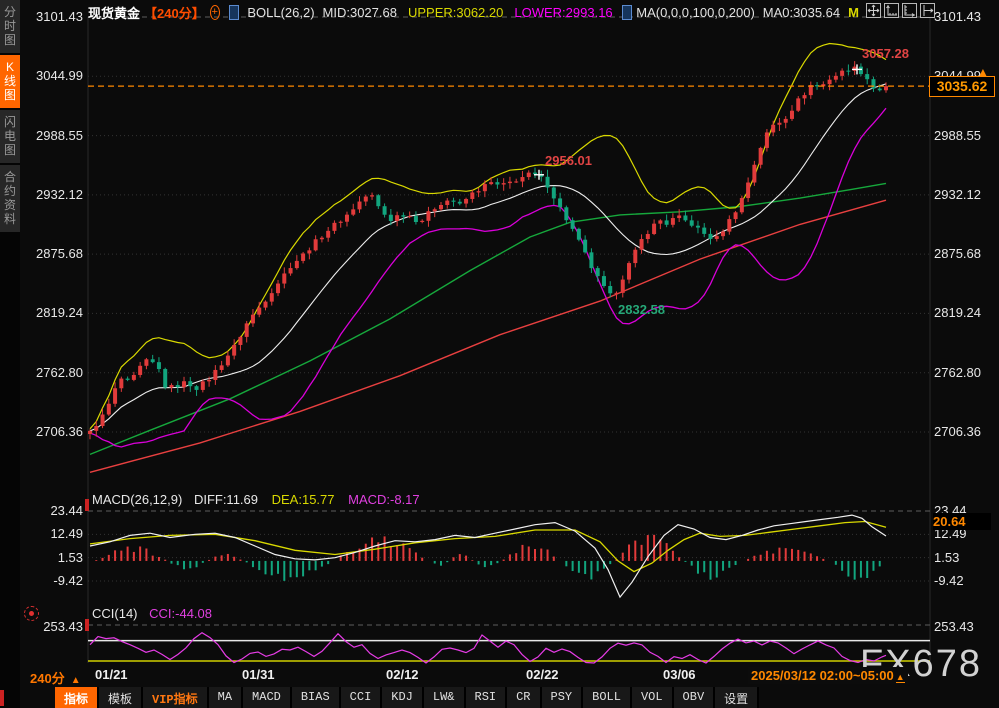 The image size is (999, 708). Describe the element at coordinates (70, 557) in the screenshot. I see `macd-tick-left: 1.53` at that location.